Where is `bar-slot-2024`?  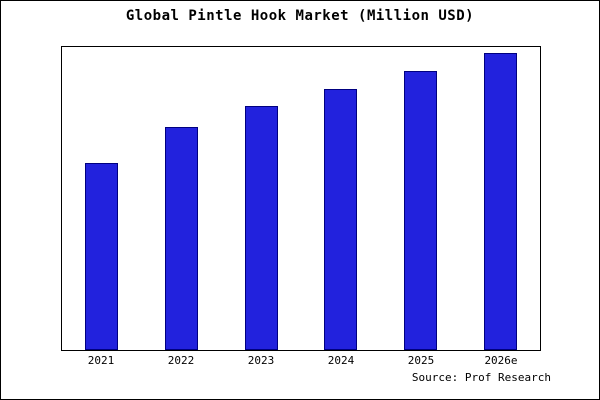
bar-slot-2024 is located at coordinates (341, 198).